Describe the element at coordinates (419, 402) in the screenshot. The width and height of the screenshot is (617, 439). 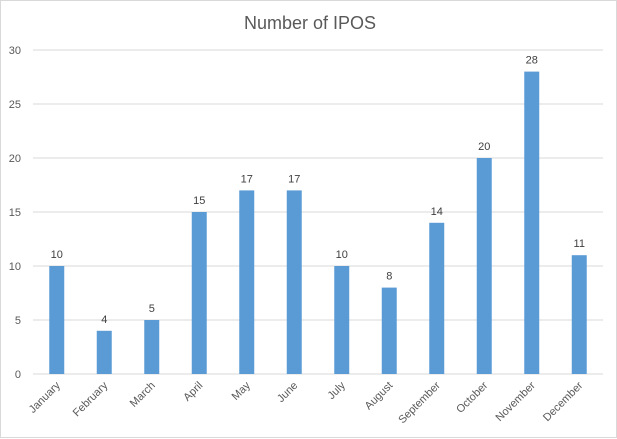
I see `x-tick-label: September` at that location.